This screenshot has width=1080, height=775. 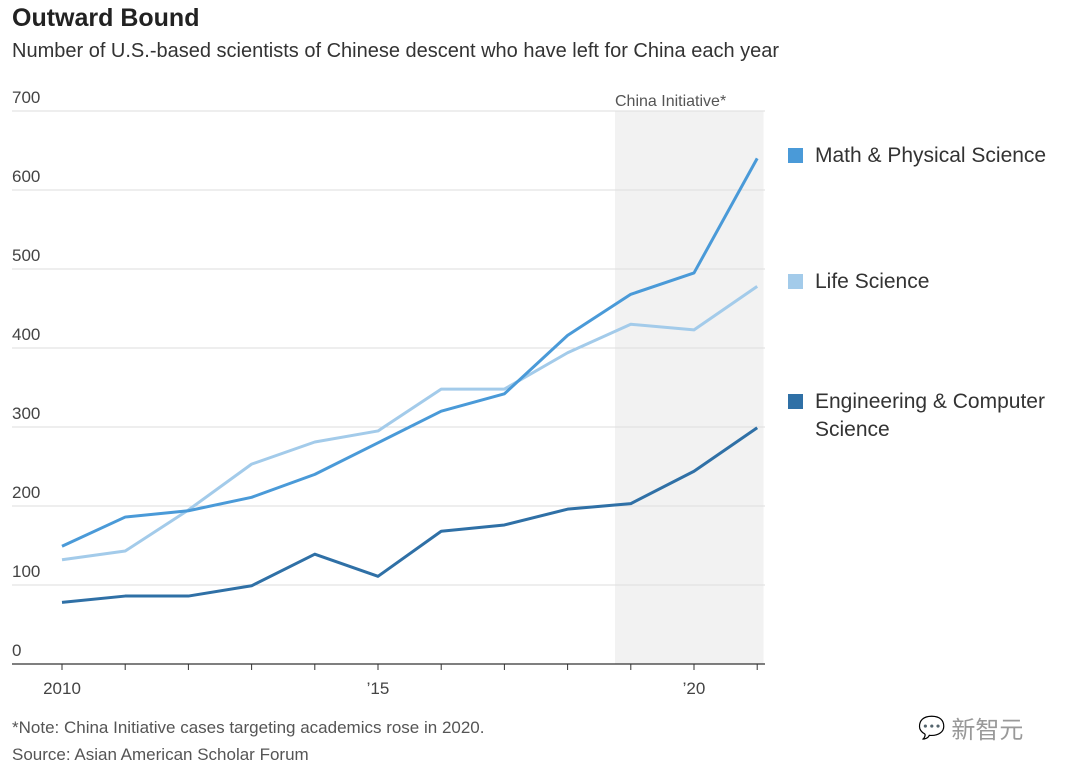 I want to click on annotation-shade, so click(x=689, y=387).